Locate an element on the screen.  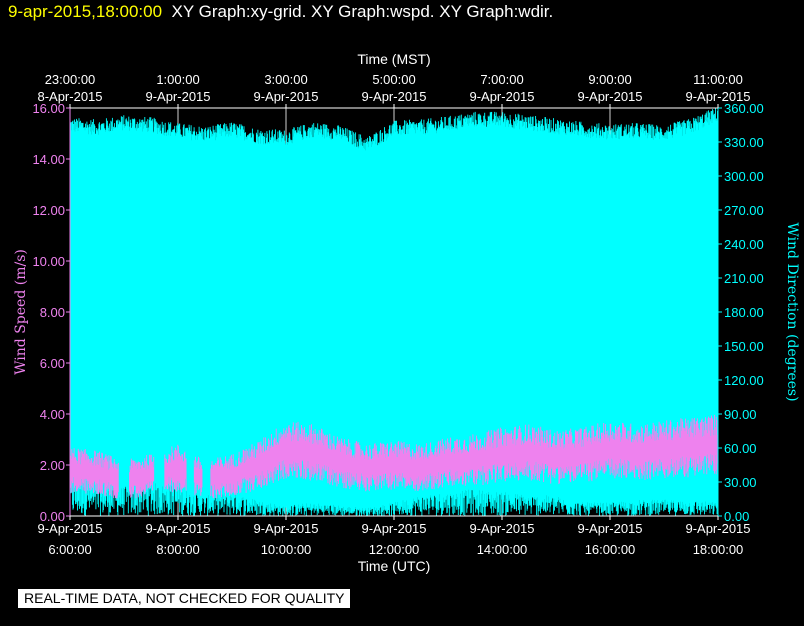
bottom-tick-date-2: 9-Apr-2015 is located at coordinates (285, 528).